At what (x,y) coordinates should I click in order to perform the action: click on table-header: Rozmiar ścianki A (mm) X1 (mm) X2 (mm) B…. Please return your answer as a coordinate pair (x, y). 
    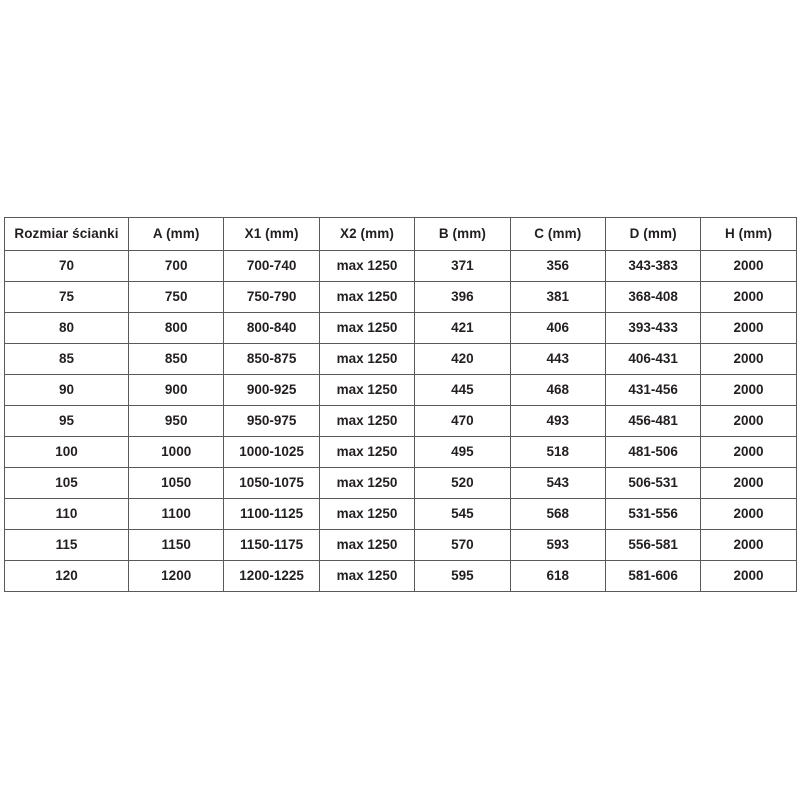
    Looking at the image, I should click on (400, 234).